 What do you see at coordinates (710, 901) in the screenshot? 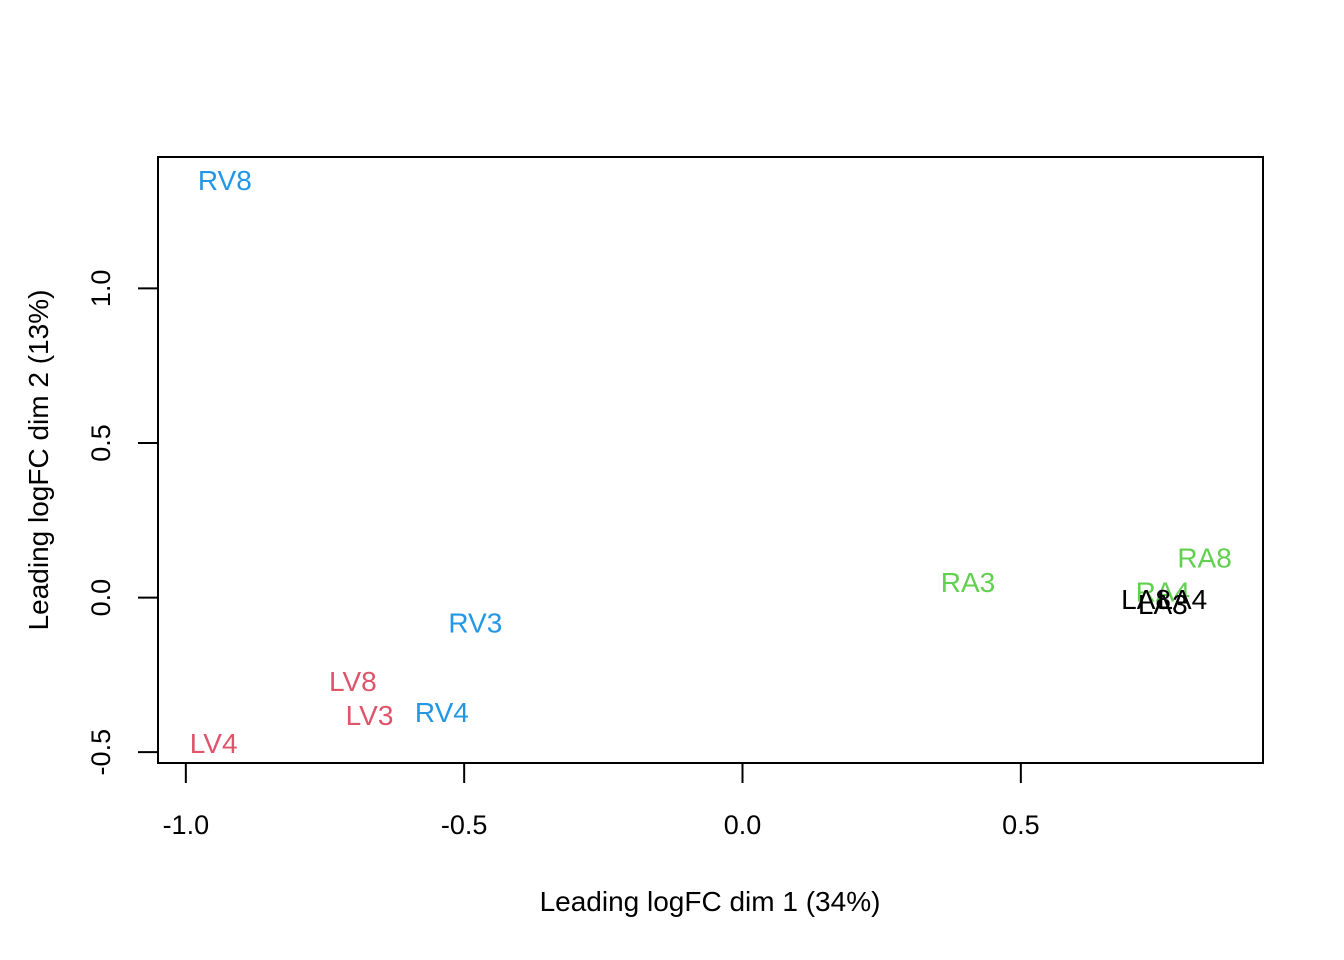
I see `x-axis-title: Leading logFC dim 1 (34%)` at bounding box center [710, 901].